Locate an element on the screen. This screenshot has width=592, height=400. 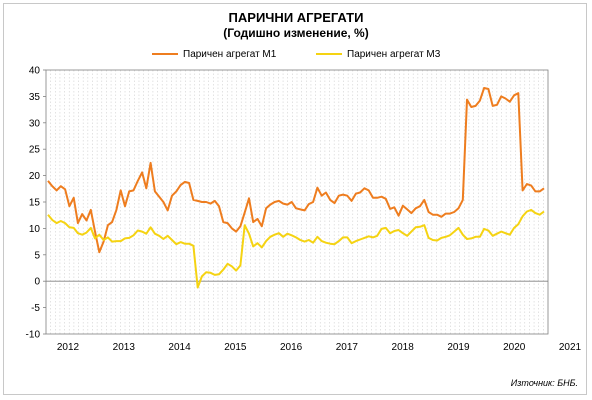
x-tick-label: 2020 is located at coordinates (514, 347).